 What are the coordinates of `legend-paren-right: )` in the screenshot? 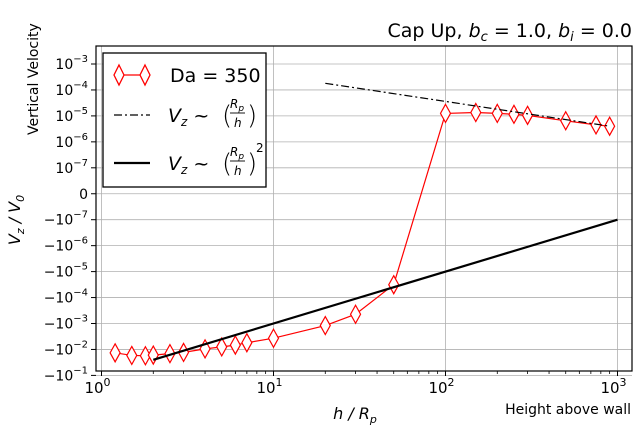 It's located at (252, 116).